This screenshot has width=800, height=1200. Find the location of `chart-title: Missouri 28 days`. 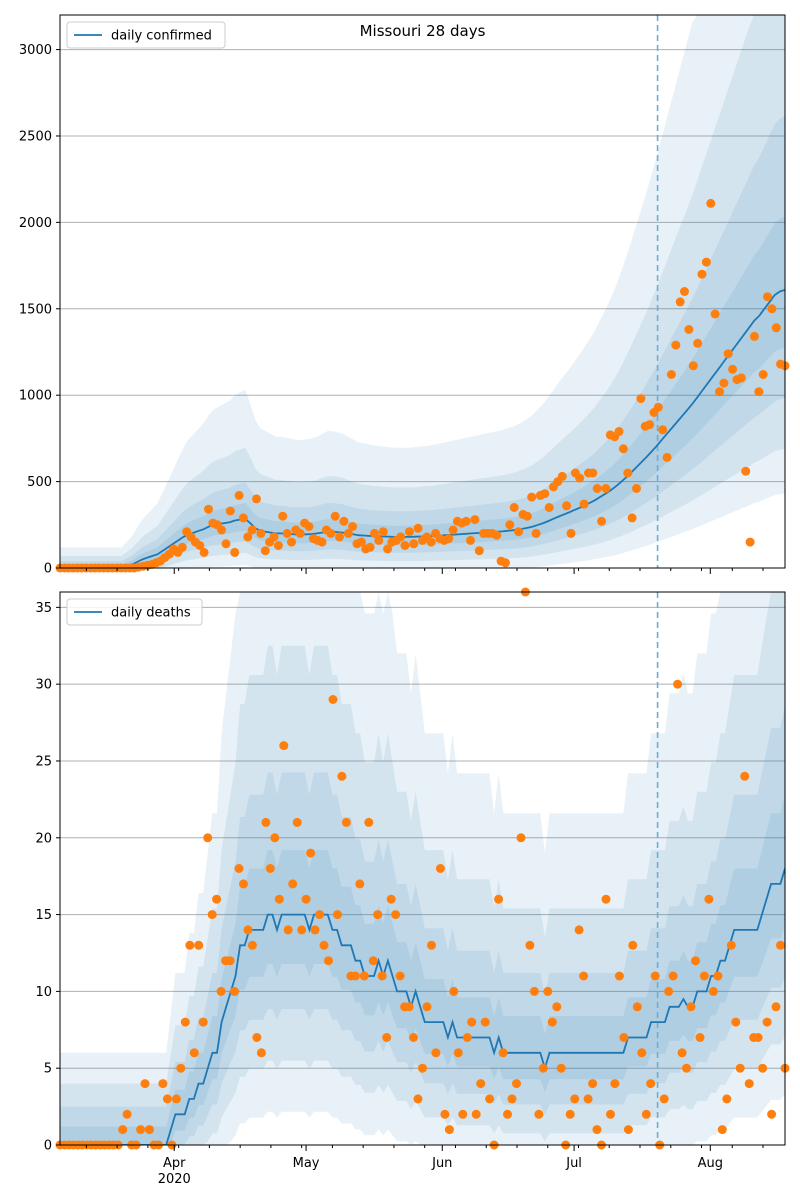

chart-title: Missouri 28 days is located at coordinates (423, 31).